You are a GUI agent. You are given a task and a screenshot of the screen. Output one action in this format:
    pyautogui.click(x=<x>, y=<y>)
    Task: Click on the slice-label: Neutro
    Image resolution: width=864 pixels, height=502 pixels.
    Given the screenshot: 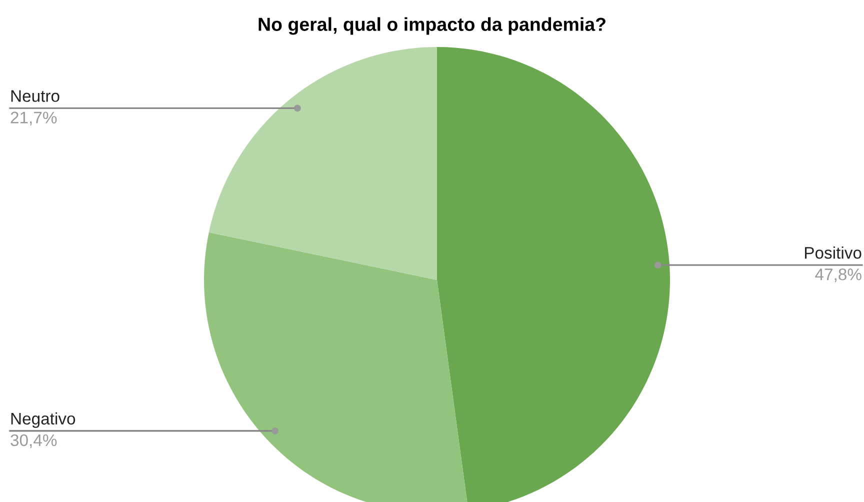 What is the action you would take?
    pyautogui.click(x=35, y=96)
    